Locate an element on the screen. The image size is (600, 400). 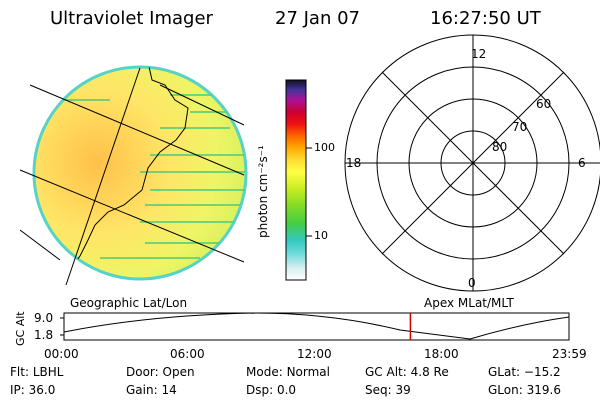
geo-caption: Geographic Lat/Lon is located at coordinates (129, 303).